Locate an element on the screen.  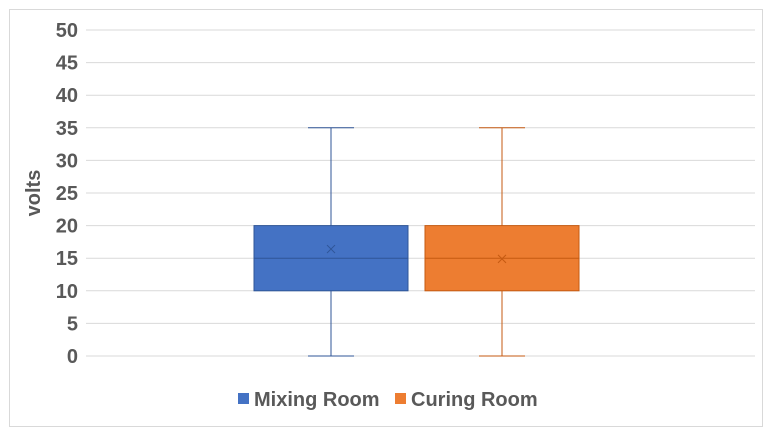
y-tick-label-0: 0 is located at coordinates (72, 357).